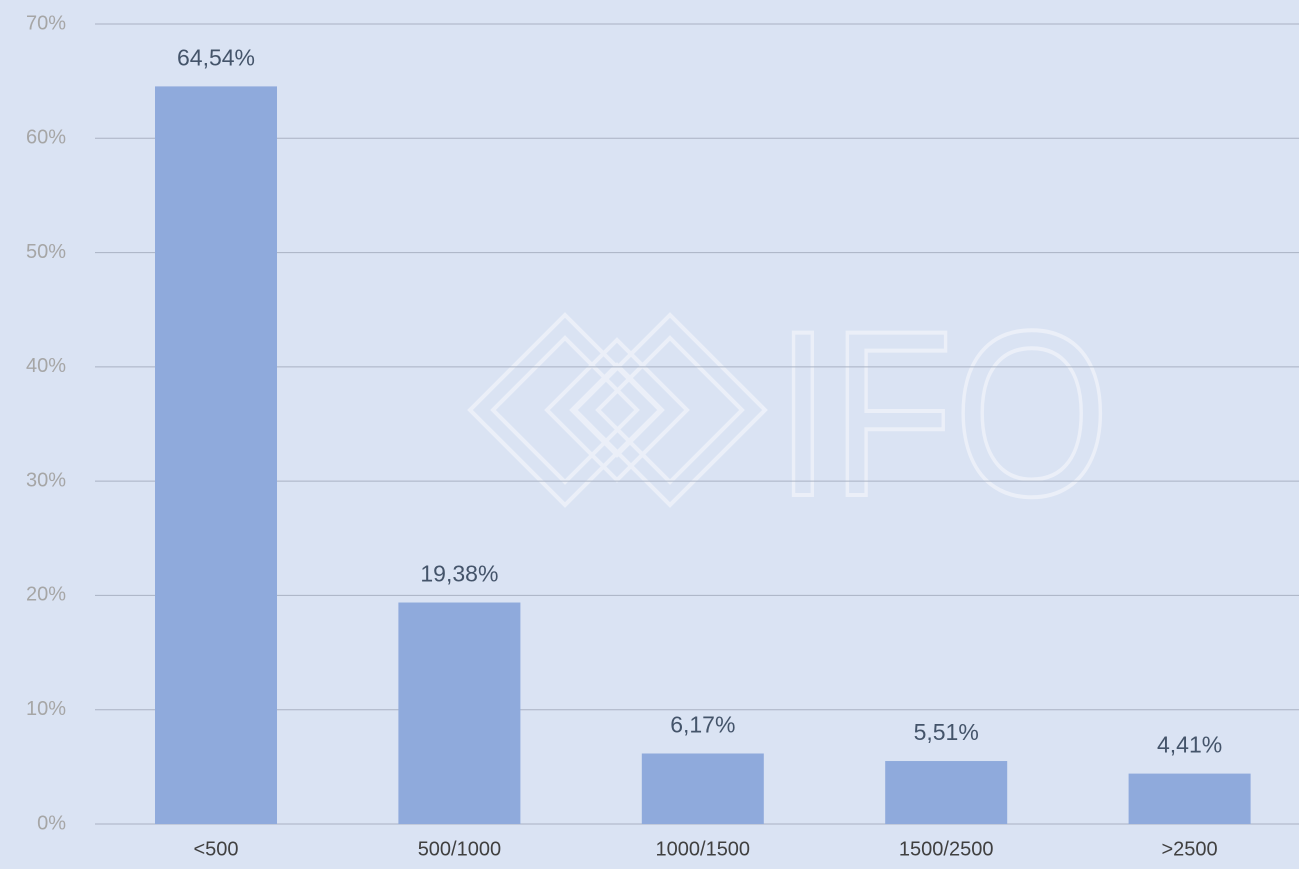 The height and width of the screenshot is (869, 1299). Describe the element at coordinates (946, 849) in the screenshot. I see `x-tick-label: 1500/2500` at that location.